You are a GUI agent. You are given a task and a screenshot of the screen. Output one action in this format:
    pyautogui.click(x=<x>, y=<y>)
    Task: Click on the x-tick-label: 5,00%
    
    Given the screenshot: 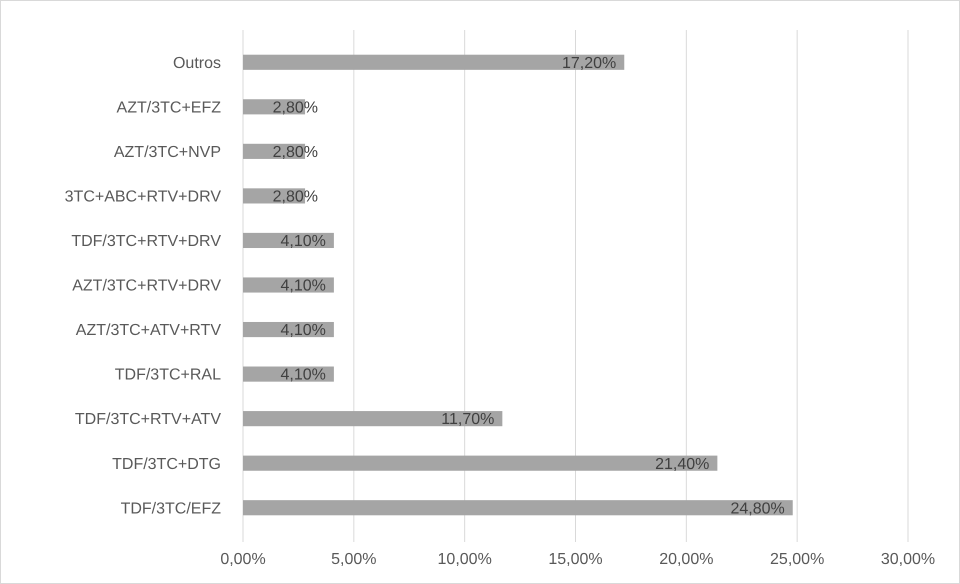 What is the action you would take?
    pyautogui.click(x=354, y=559)
    